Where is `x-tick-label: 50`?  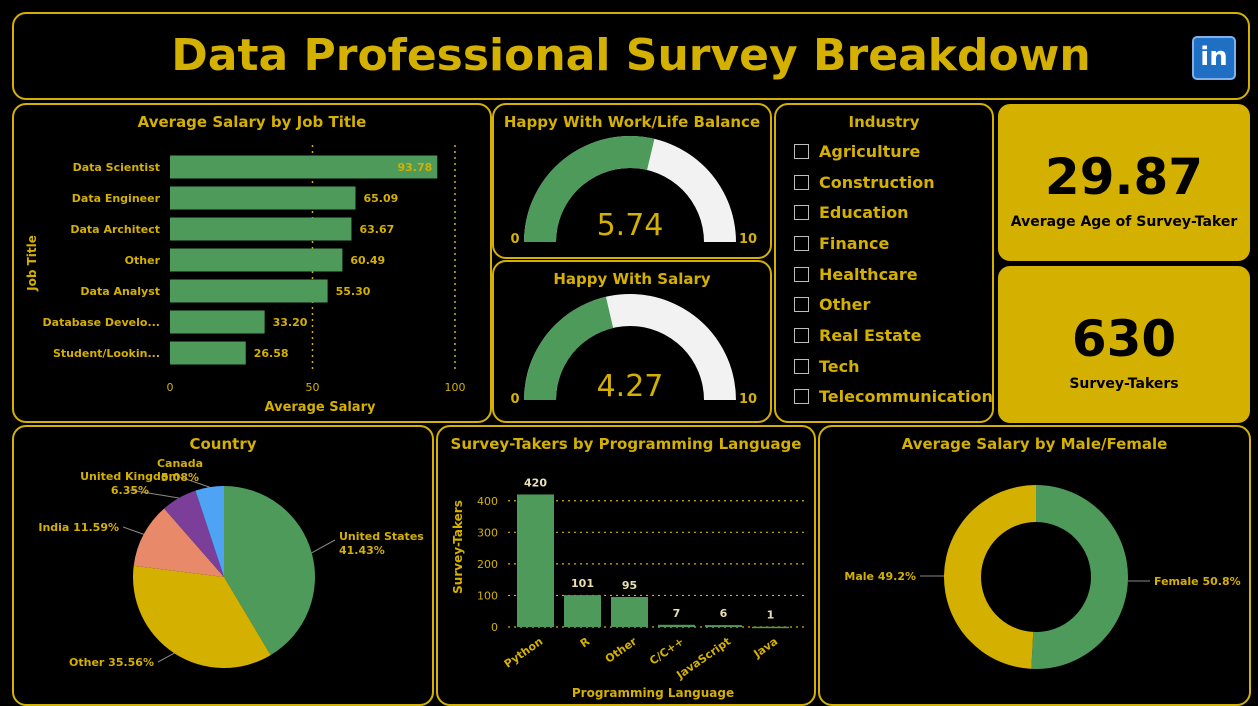
x-tick-label: 50 is located at coordinates (313, 387).